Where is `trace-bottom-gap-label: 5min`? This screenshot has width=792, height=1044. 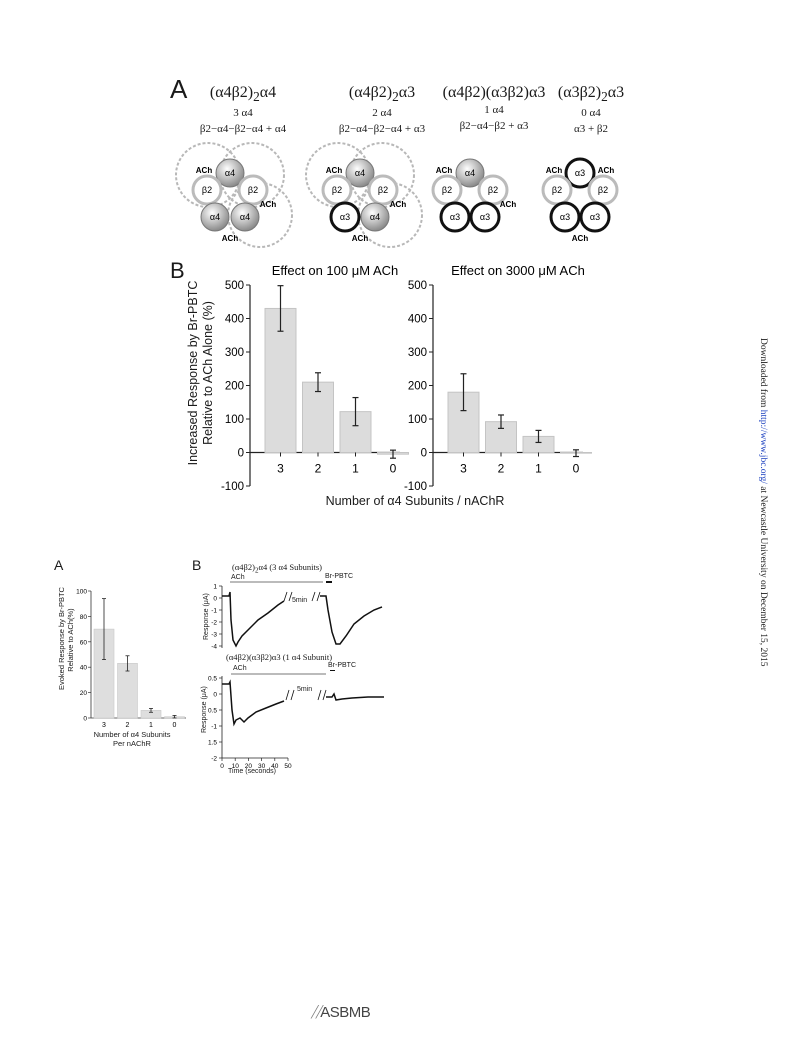 trace-bottom-gap-label: 5min is located at coordinates (305, 689).